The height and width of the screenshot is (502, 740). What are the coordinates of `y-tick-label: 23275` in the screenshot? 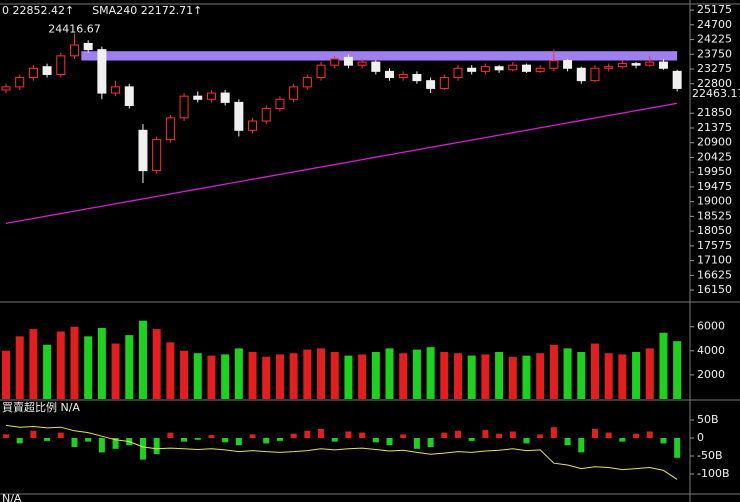 It's located at (714, 68).